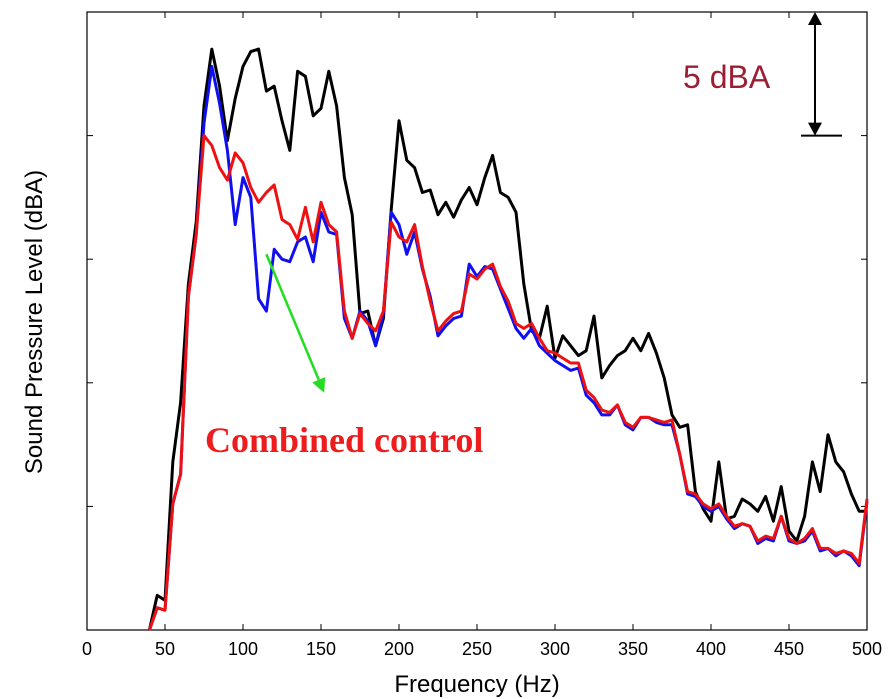  I want to click on x-tick-label: 250, so click(477, 649).